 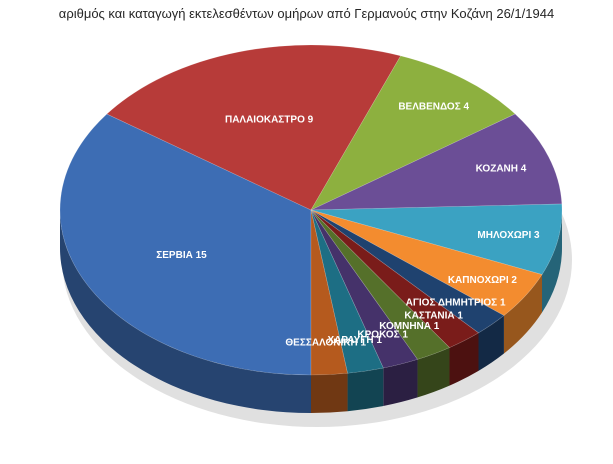 I want to click on slice-label-charaygi: ΧΑΡΑΥΓΗ 1, so click(x=355, y=340).